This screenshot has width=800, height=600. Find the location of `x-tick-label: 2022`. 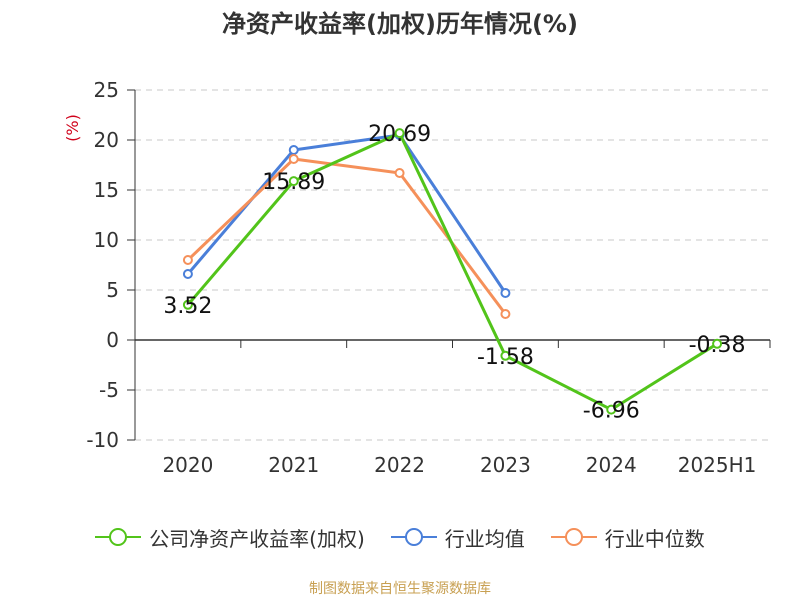

x-tick-label: 2022 is located at coordinates (399, 465).